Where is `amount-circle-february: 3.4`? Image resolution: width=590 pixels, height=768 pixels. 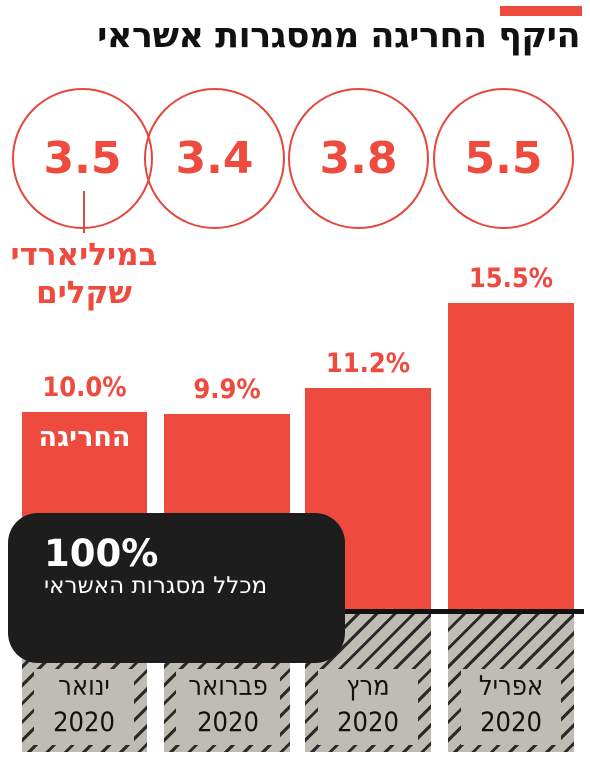 amount-circle-february: 3.4 is located at coordinates (214, 158).